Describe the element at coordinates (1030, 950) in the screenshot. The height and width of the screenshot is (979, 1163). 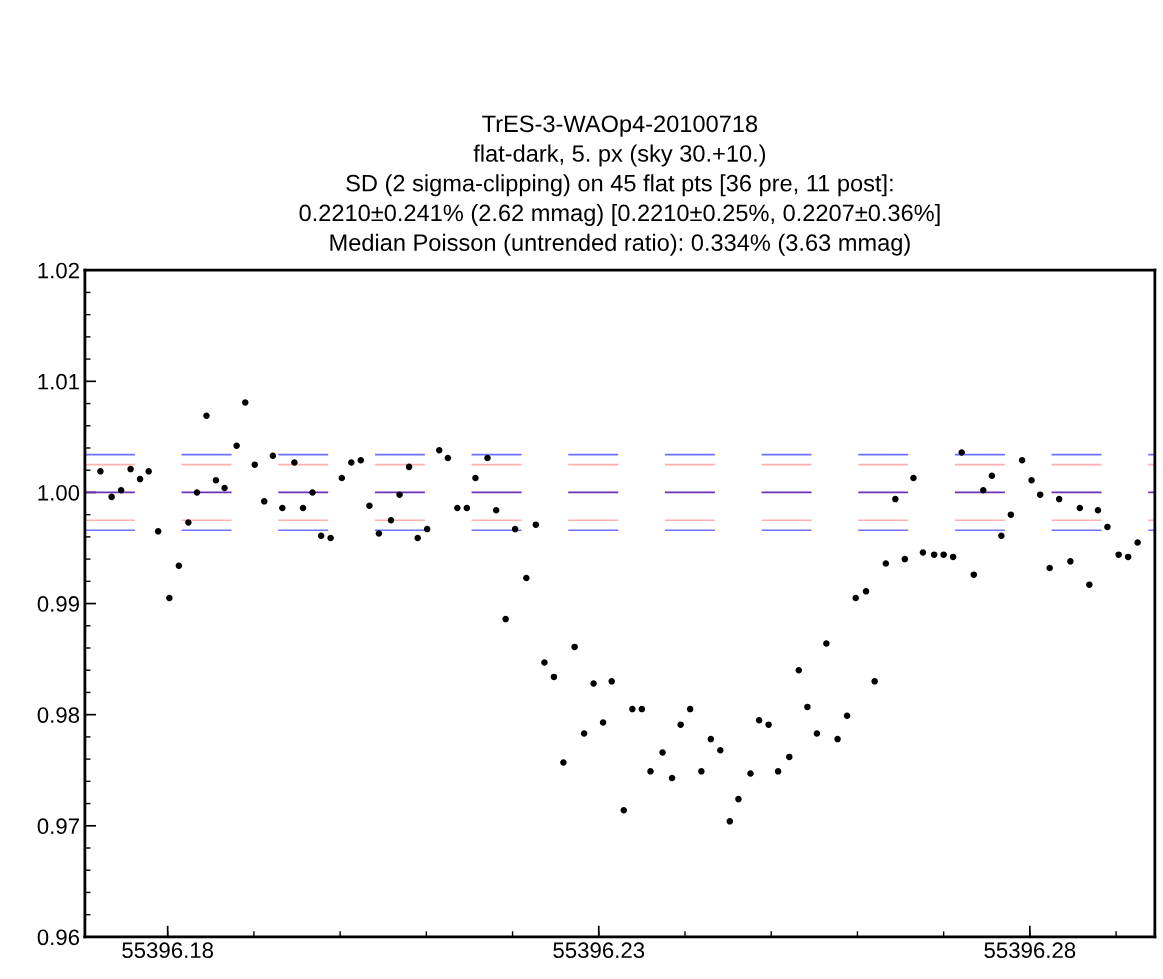
I see `x-tick-label: 55396.28` at that location.